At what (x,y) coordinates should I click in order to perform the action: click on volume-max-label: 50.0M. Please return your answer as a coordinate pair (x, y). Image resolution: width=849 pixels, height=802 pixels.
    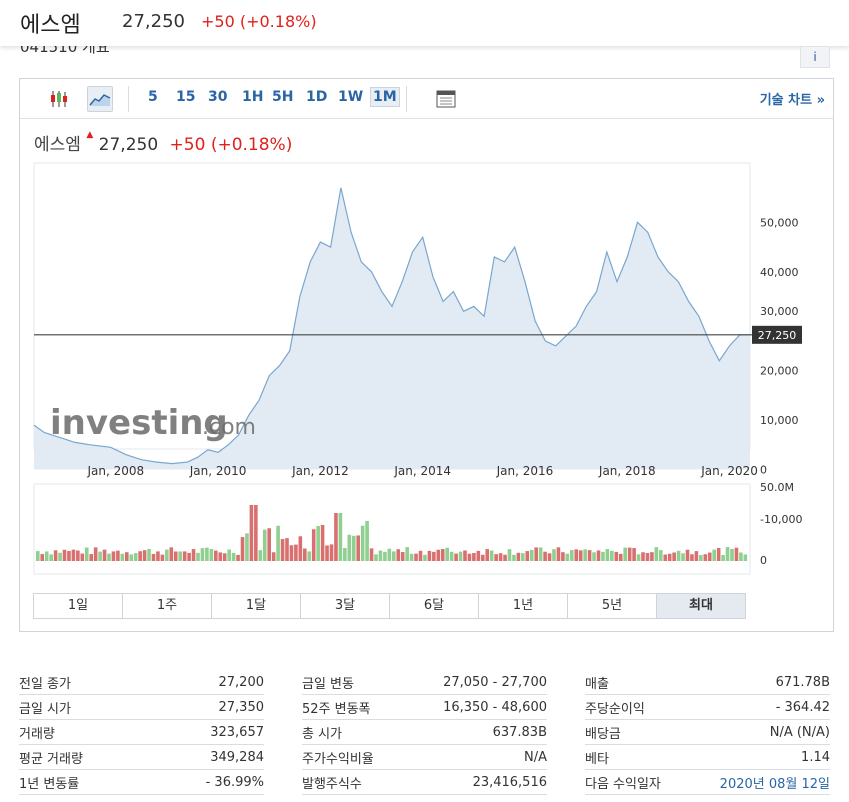
    Looking at the image, I should click on (777, 487).